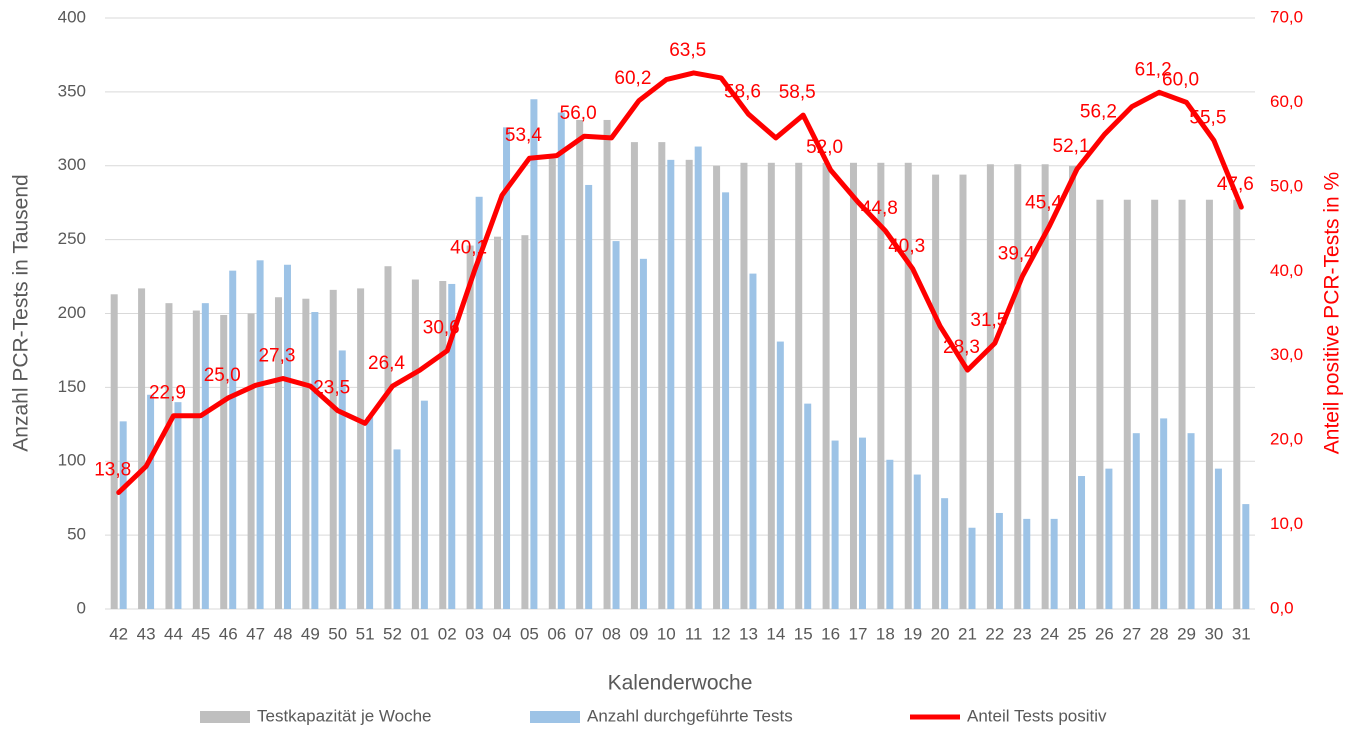 The height and width of the screenshot is (731, 1357). Describe the element at coordinates (1043, 203) in the screenshot. I see `data-label: 45,4` at that location.